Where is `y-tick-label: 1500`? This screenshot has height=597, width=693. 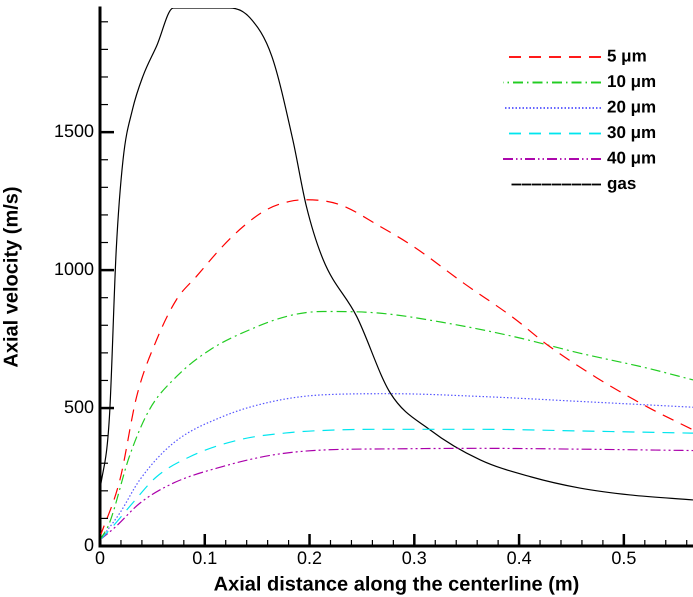 y-tick-label: 1500 is located at coordinates (74, 131).